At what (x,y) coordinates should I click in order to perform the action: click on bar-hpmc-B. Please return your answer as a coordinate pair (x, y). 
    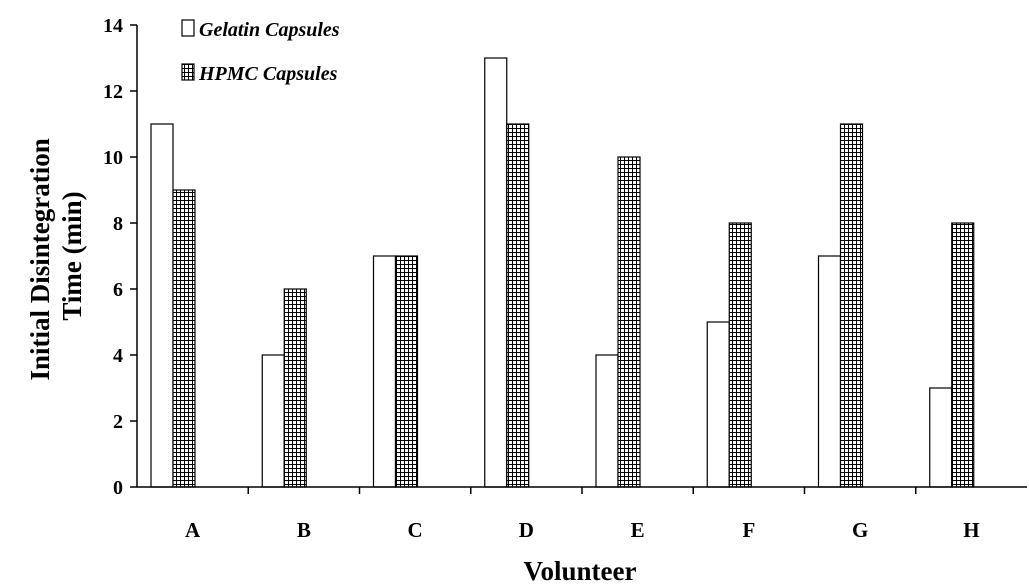
    Looking at the image, I should click on (295, 388).